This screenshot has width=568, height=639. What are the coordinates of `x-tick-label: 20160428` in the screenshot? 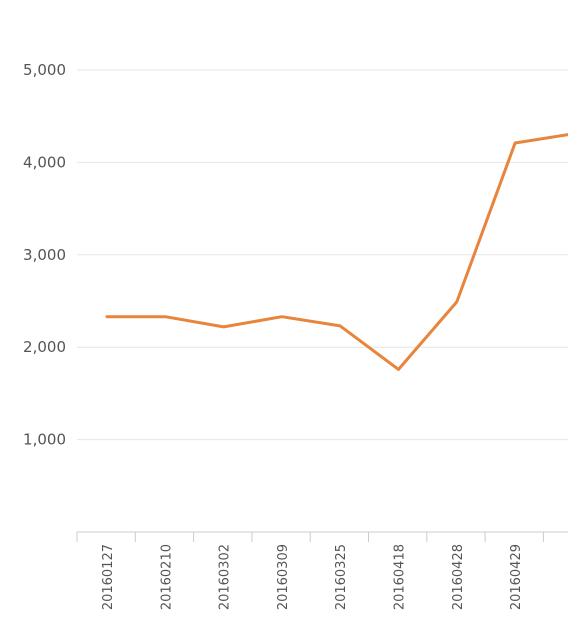 It's located at (458, 577).